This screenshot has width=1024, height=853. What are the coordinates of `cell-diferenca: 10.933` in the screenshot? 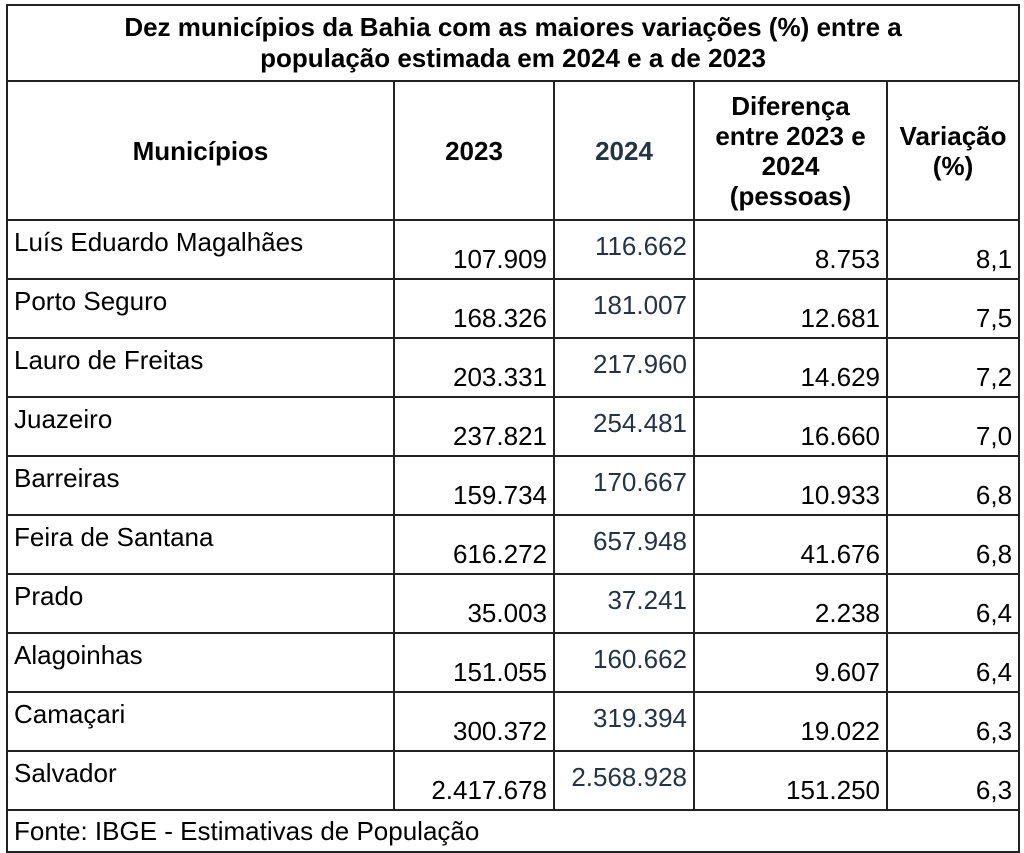 It's located at (790, 485).